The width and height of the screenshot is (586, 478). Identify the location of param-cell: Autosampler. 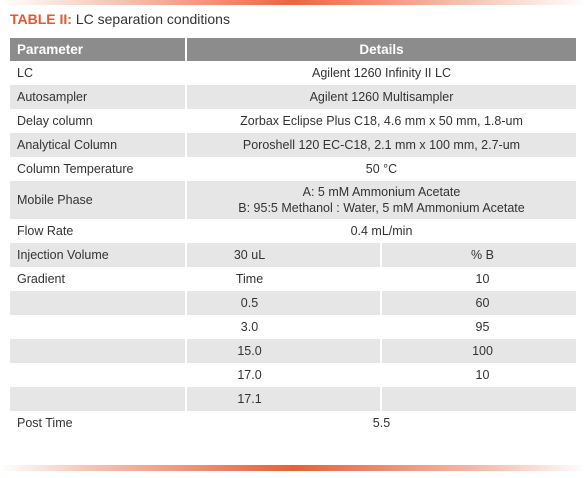
(98, 97).